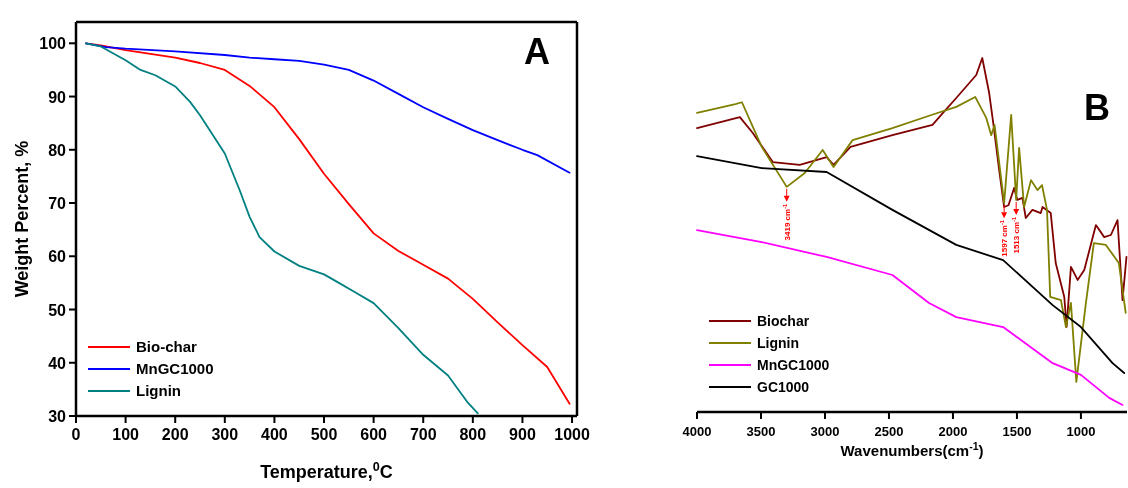 This screenshot has width=1128, height=488. What do you see at coordinates (326, 471) in the screenshot?
I see `x-axis-title: Temperature,$^{0}$C` at bounding box center [326, 471].